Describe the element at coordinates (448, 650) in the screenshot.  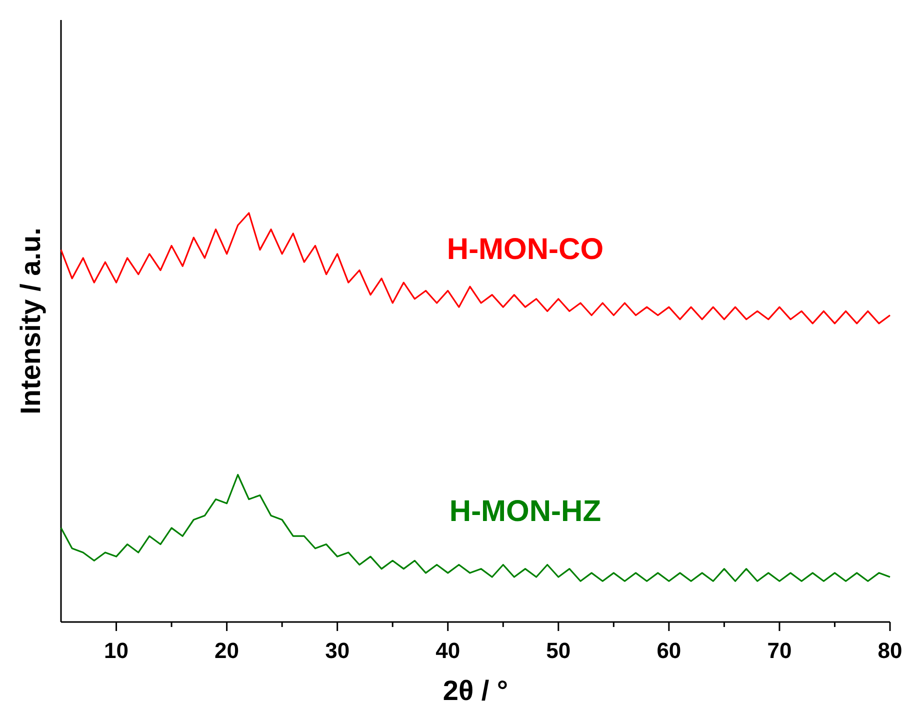
I see `x-tick-label: 40` at that location.